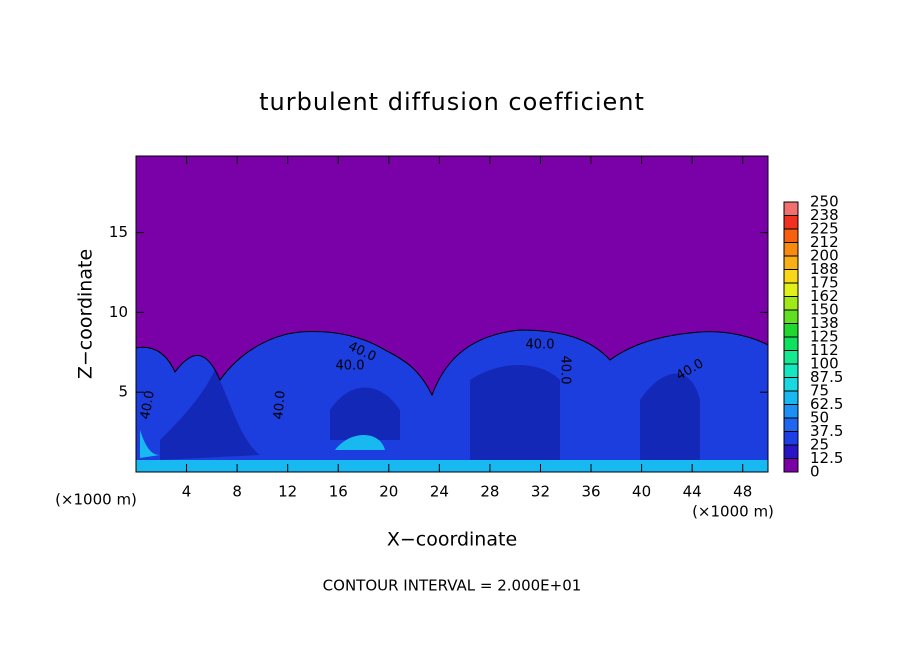 Image resolution: width=904 pixels, height=654 pixels. Describe the element at coordinates (824, 323) in the screenshot. I see `colorbar-label: 138` at that location.